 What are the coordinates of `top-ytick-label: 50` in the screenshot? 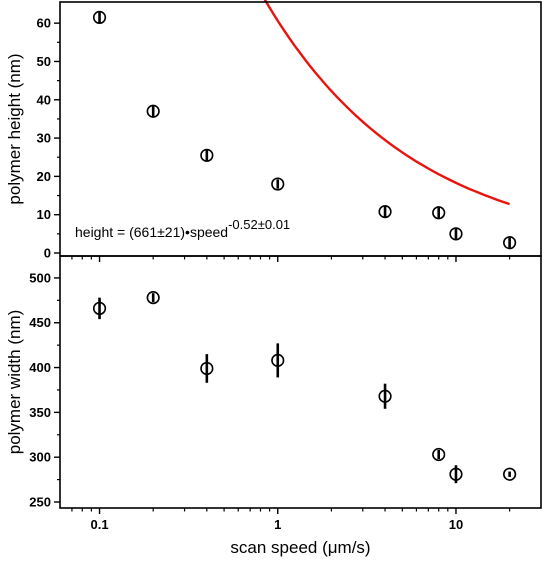 It's located at (44, 61).